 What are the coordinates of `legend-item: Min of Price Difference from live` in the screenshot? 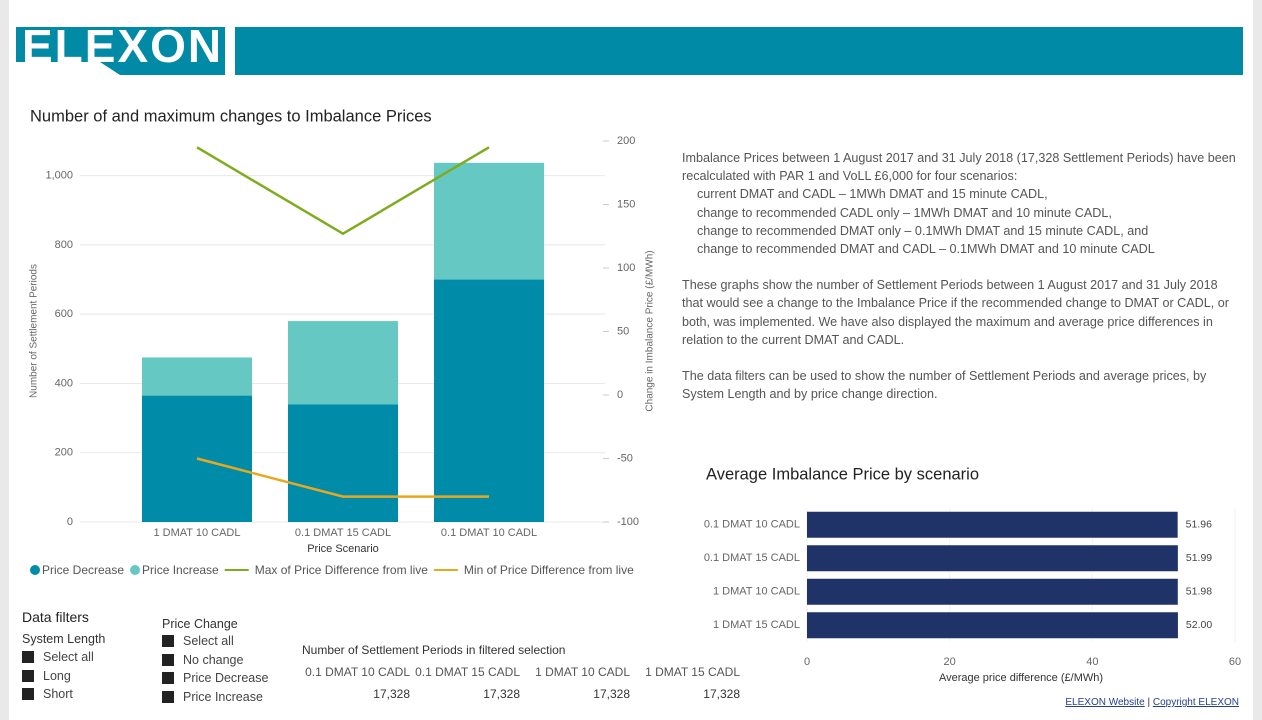 It's located at (533, 570).